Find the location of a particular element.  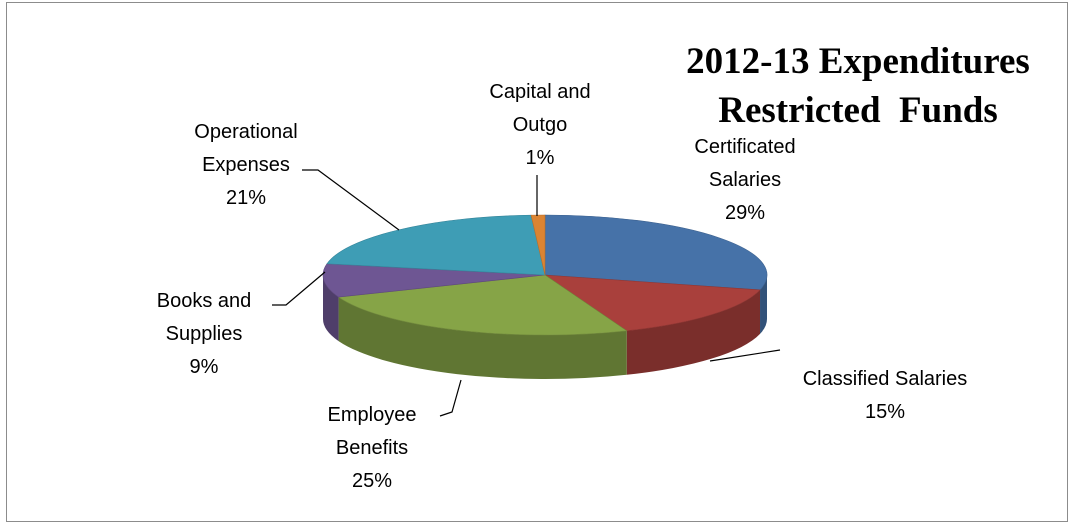

slice-name-label: Expenses is located at coordinates (246, 165).